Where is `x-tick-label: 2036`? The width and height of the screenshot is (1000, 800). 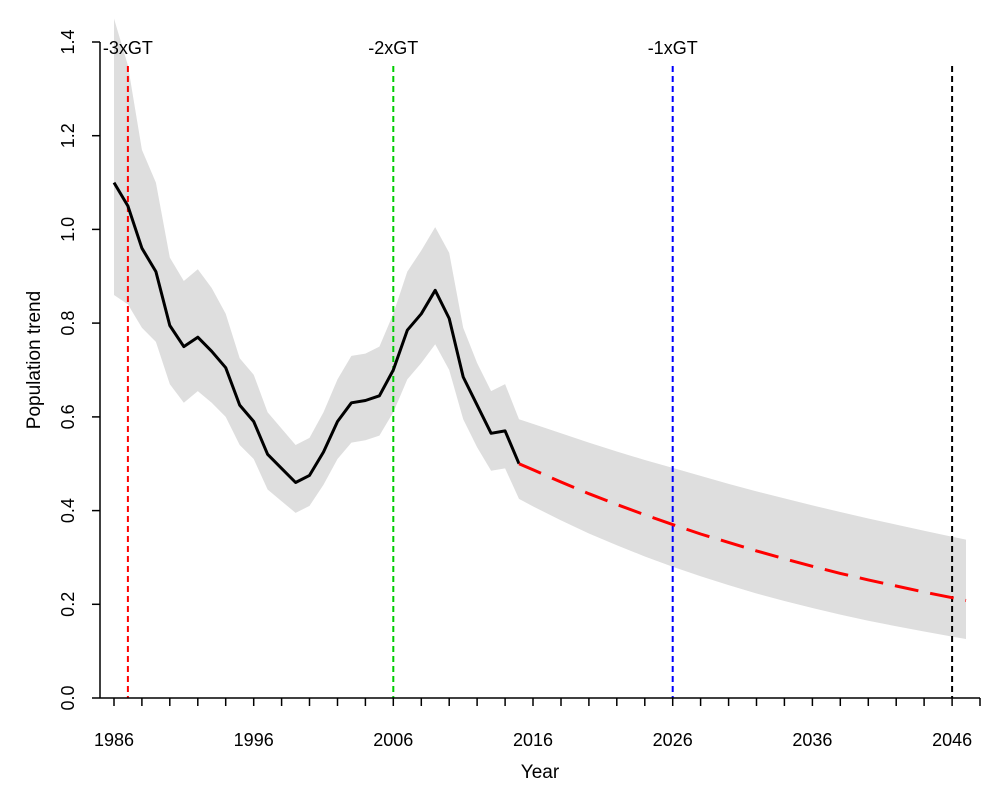
x-tick-label: 2036 is located at coordinates (812, 740).